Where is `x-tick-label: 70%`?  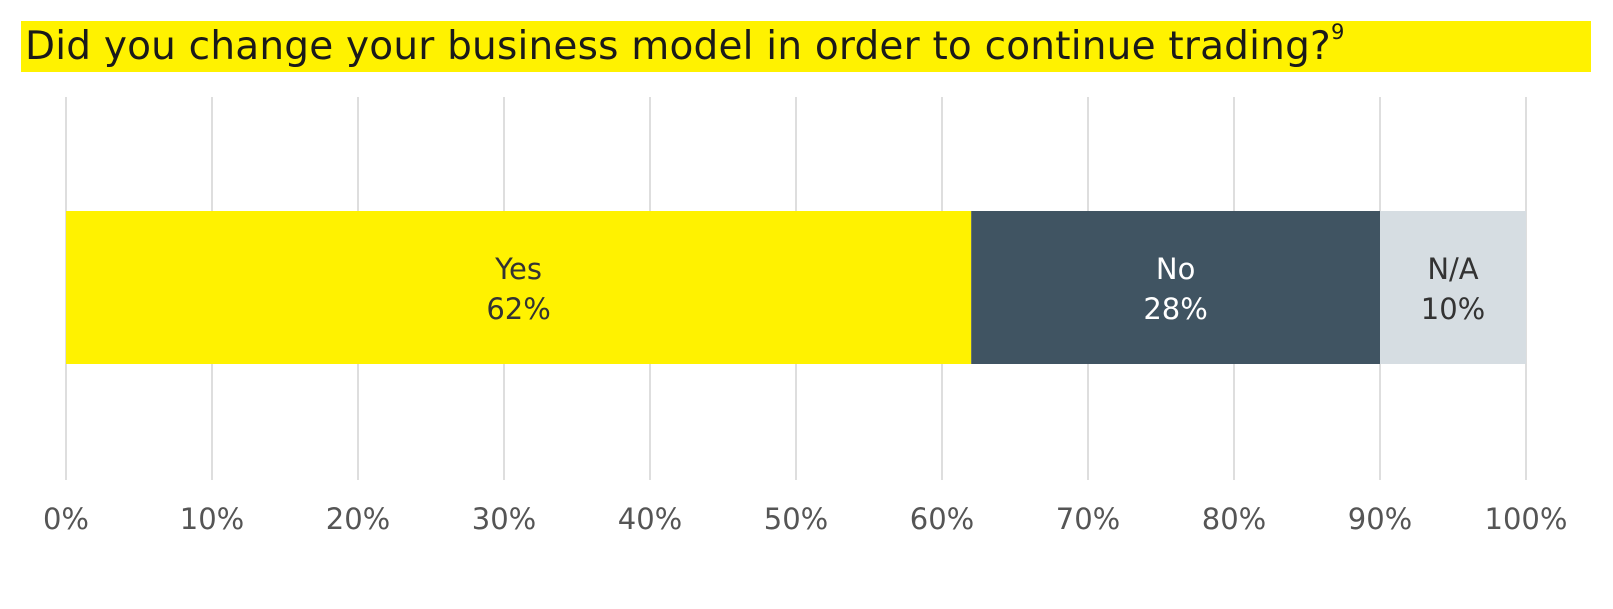
x-tick-label: 70% is located at coordinates (1088, 519).